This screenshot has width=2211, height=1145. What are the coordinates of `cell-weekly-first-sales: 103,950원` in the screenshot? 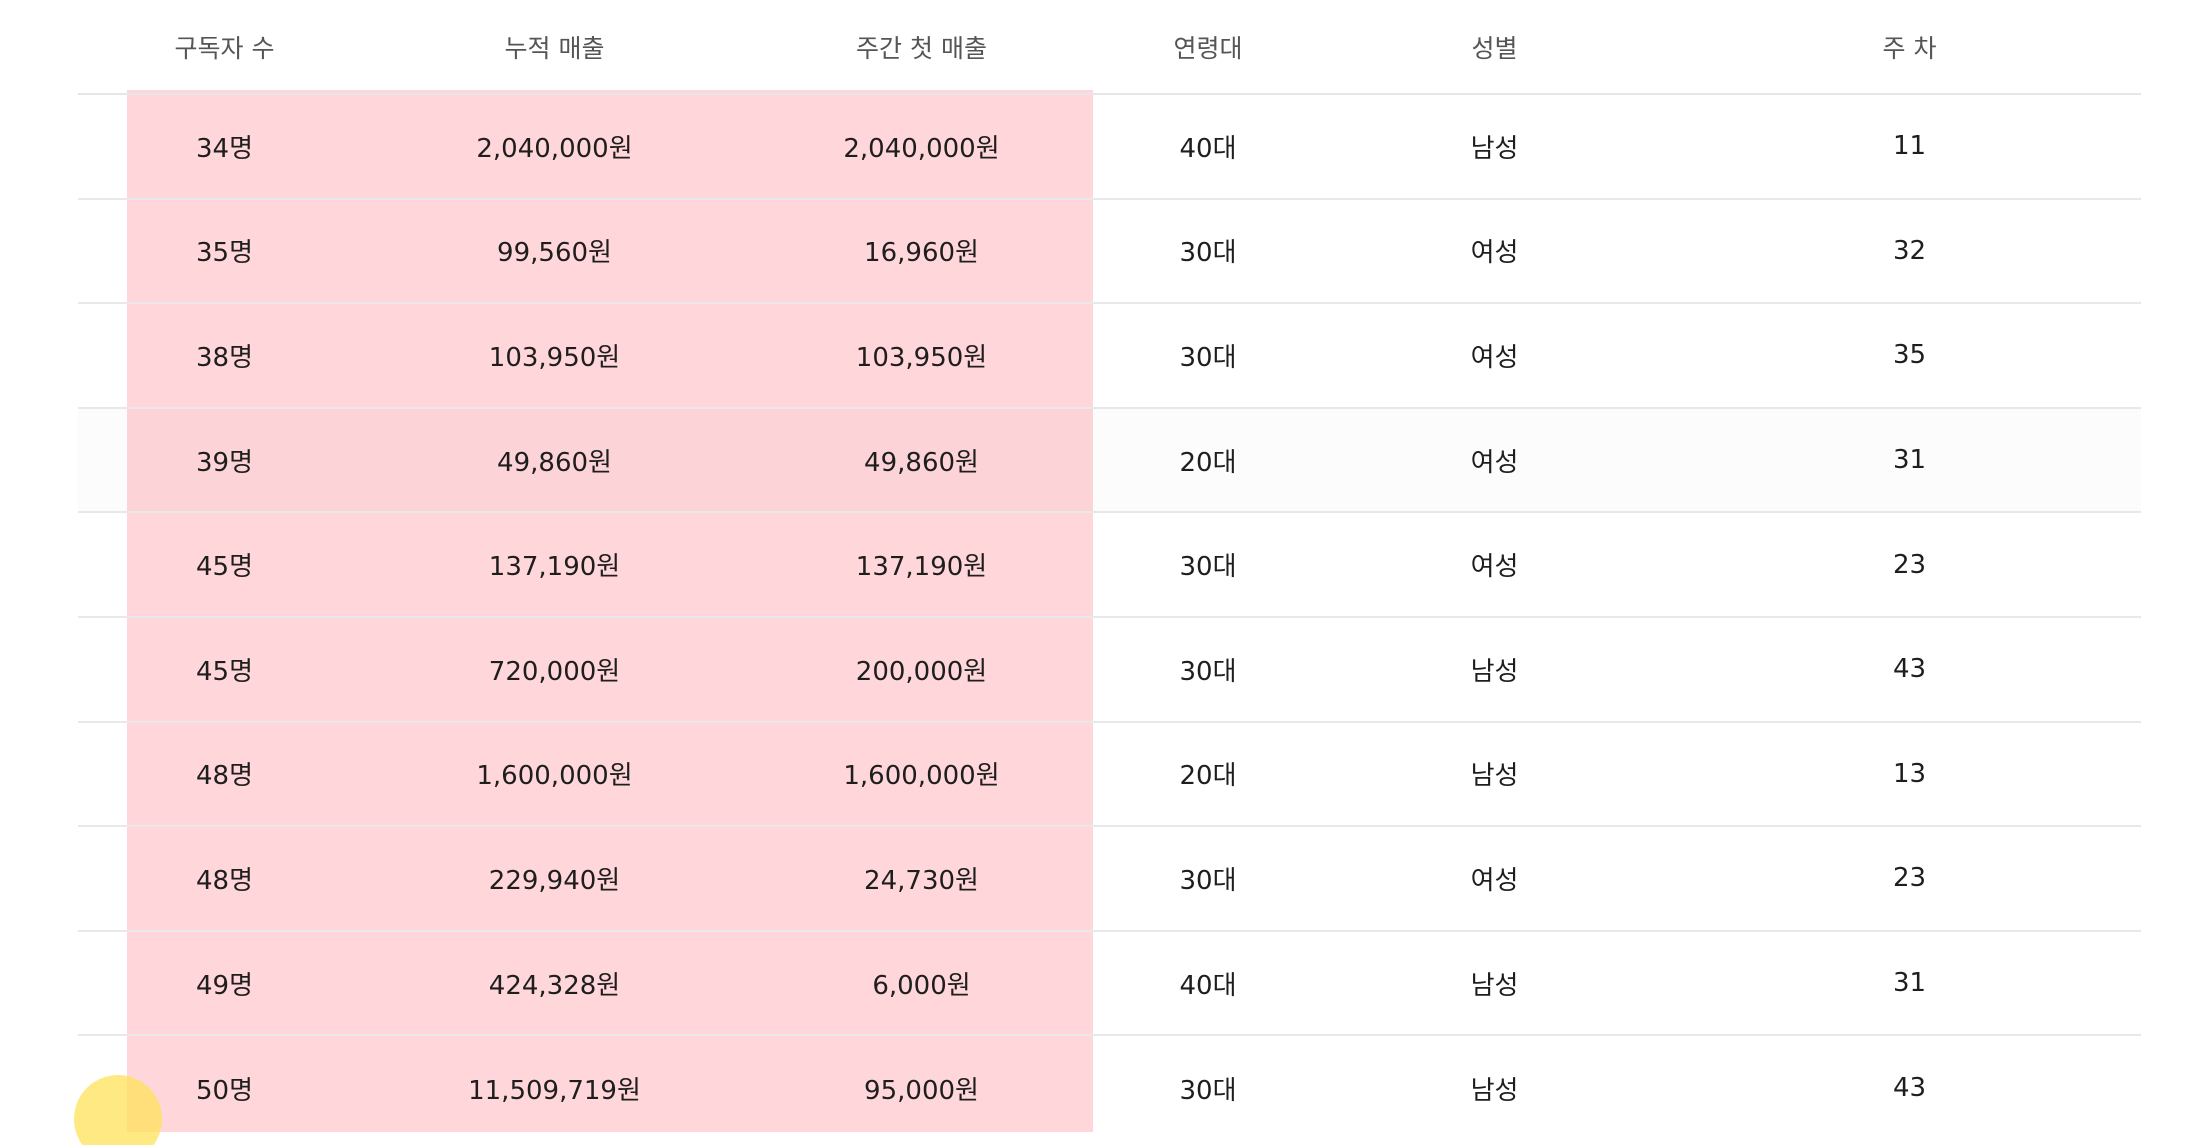 It's located at (921, 356).